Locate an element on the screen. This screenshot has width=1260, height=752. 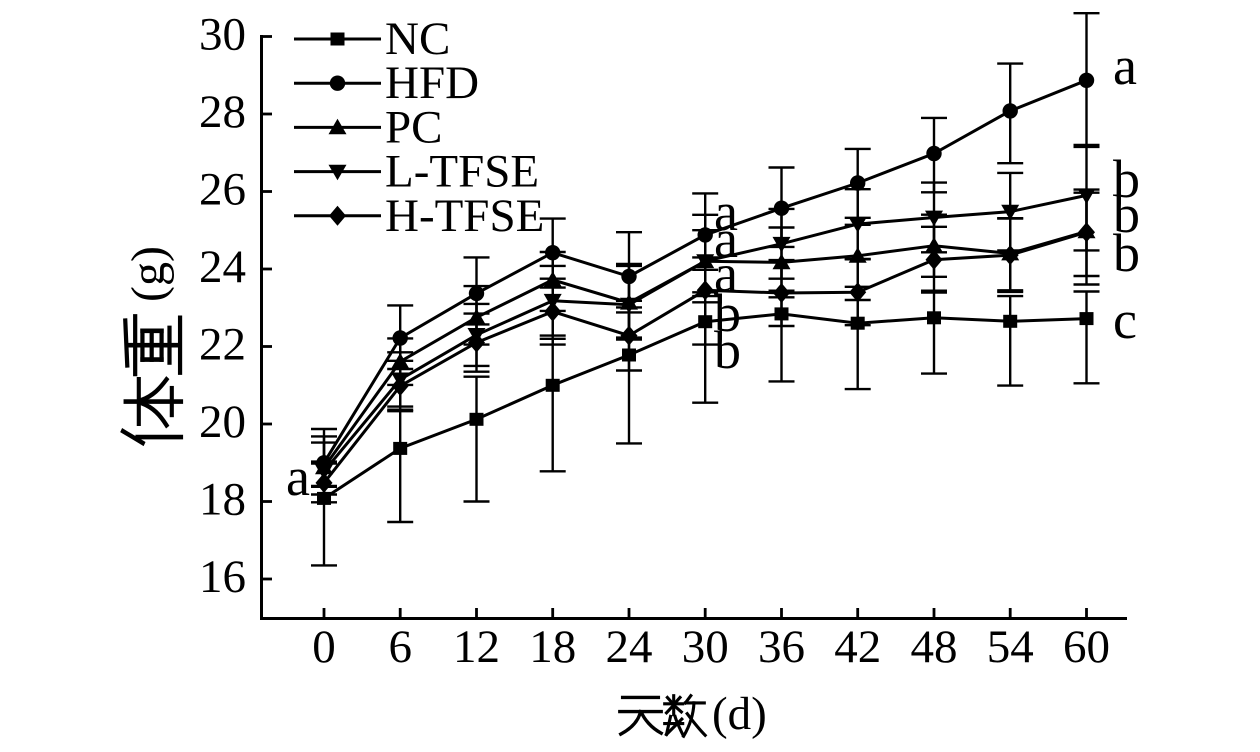
svg-text: 16 is located at coordinates (222, 577).